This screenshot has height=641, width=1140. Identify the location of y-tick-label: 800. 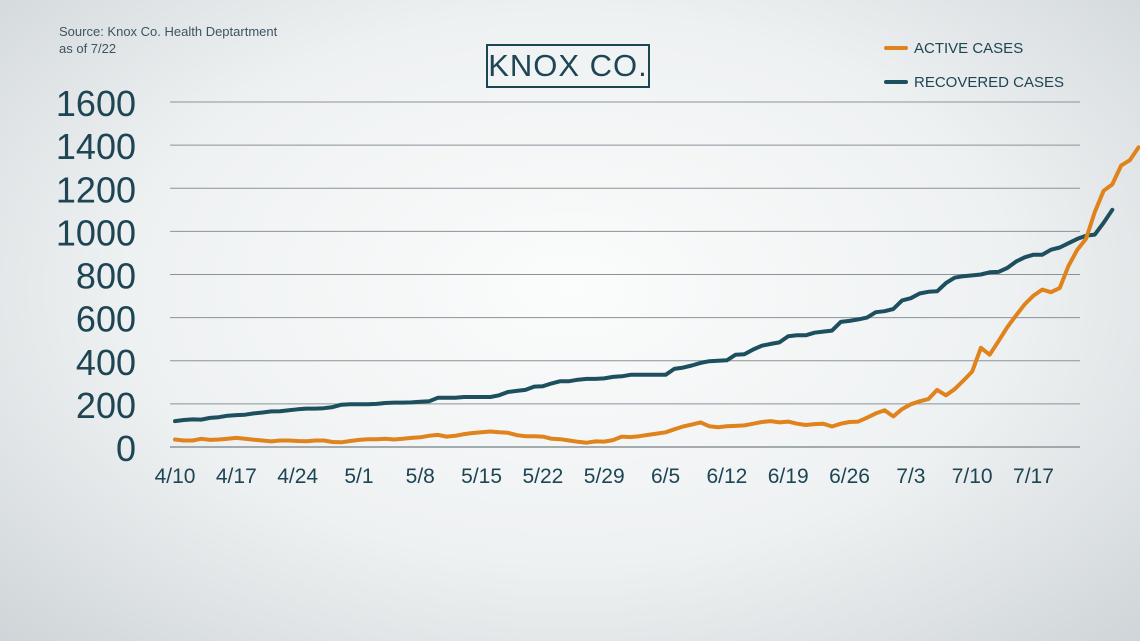
(106, 276).